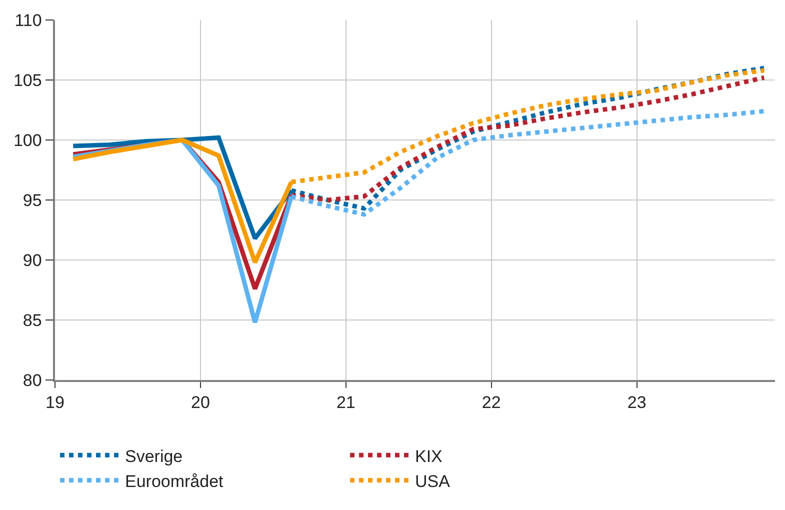  I want to click on y-tick-label: 95, so click(32, 200).